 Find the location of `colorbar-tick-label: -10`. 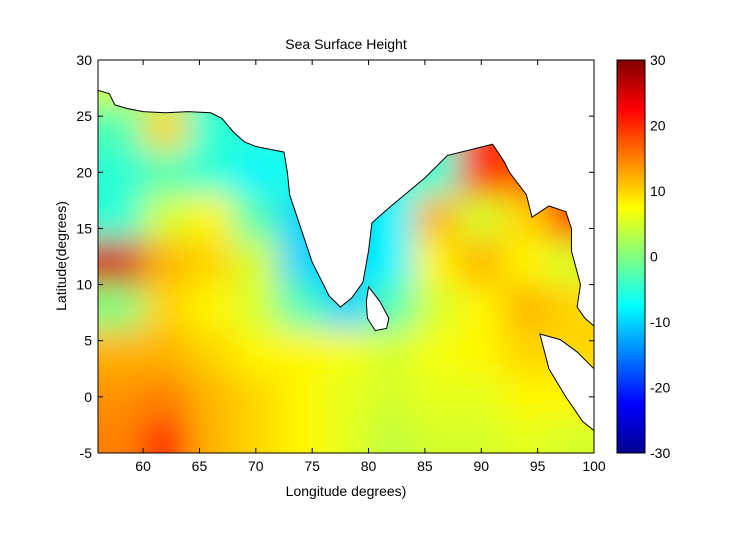

colorbar-tick-label: -10 is located at coordinates (660, 322).